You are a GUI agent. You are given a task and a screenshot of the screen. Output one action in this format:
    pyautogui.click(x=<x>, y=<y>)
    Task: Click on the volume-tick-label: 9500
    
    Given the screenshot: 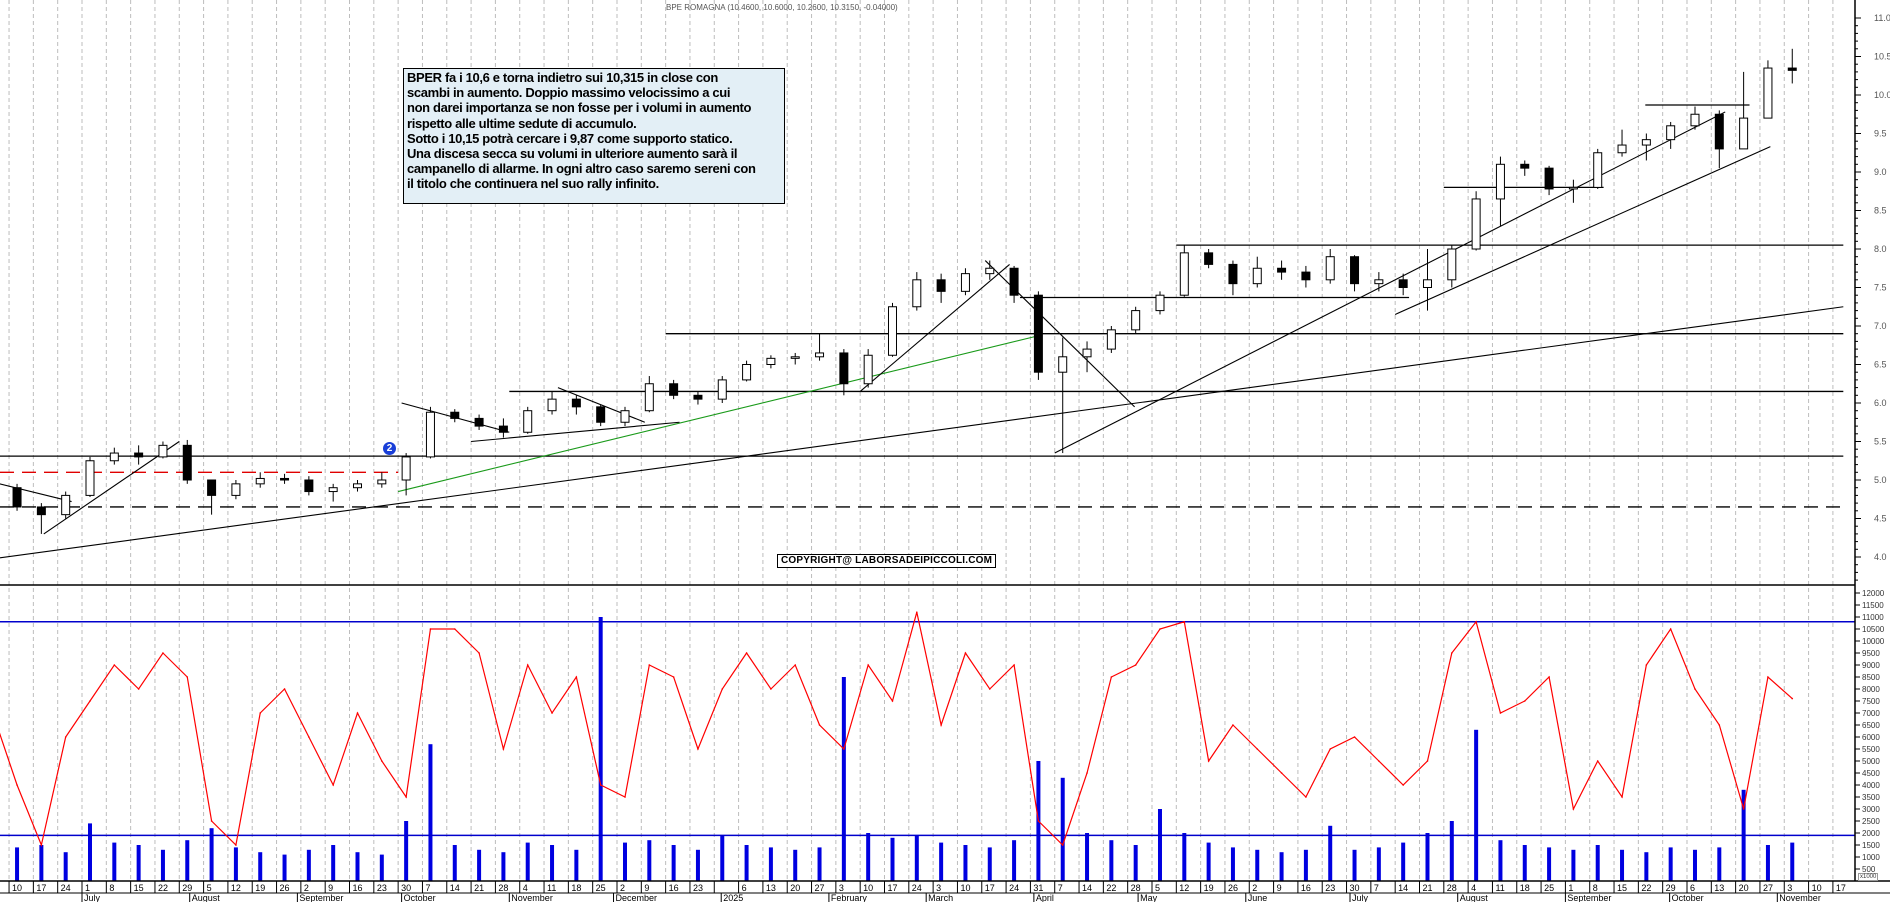 What is the action you would take?
    pyautogui.click(x=1871, y=653)
    